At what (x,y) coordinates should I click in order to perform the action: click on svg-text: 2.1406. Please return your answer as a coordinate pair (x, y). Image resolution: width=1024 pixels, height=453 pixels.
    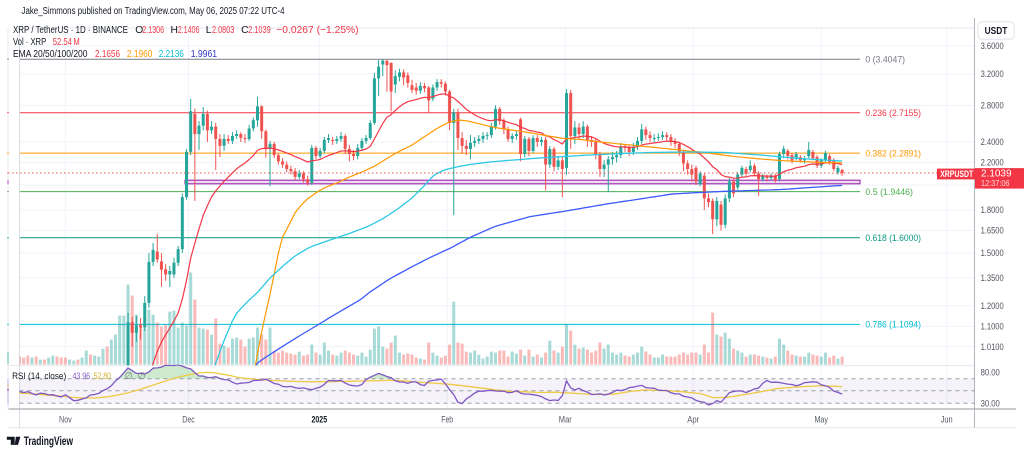
    Looking at the image, I should click on (189, 30).